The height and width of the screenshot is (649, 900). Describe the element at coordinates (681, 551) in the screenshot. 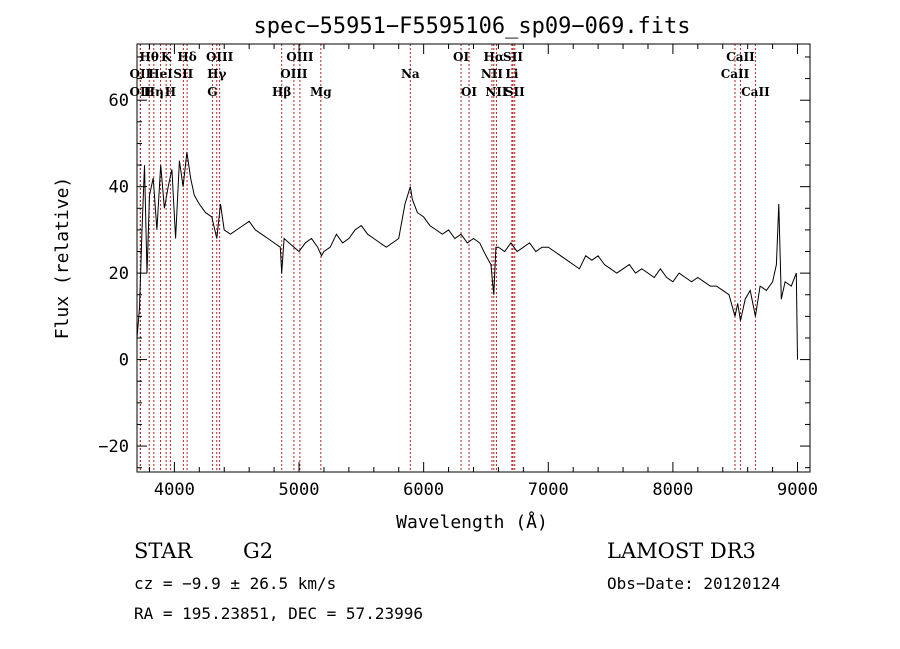

I see `survey-name: LAMOST DR3` at that location.